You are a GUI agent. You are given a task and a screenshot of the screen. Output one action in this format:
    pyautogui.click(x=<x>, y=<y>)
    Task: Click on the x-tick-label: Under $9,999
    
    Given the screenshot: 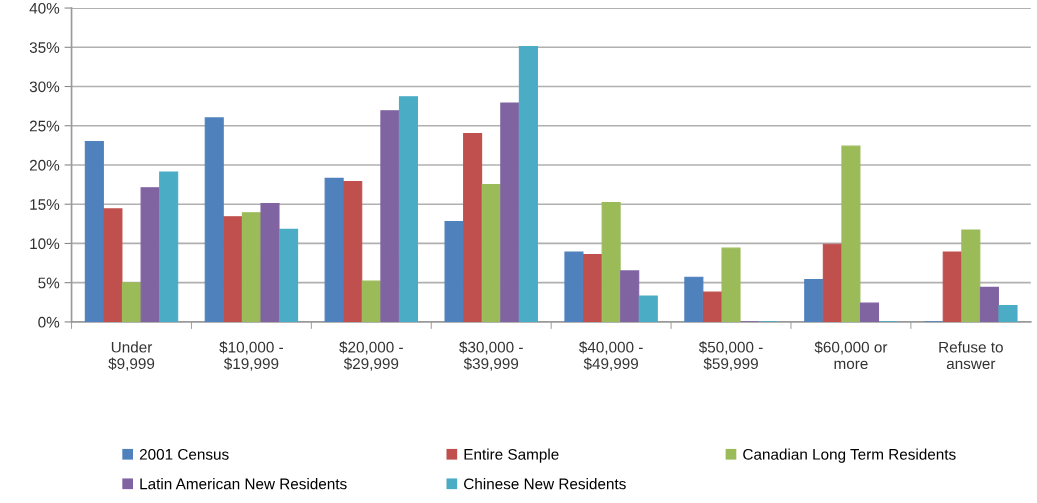 What is the action you would take?
    pyautogui.click(x=131, y=356)
    